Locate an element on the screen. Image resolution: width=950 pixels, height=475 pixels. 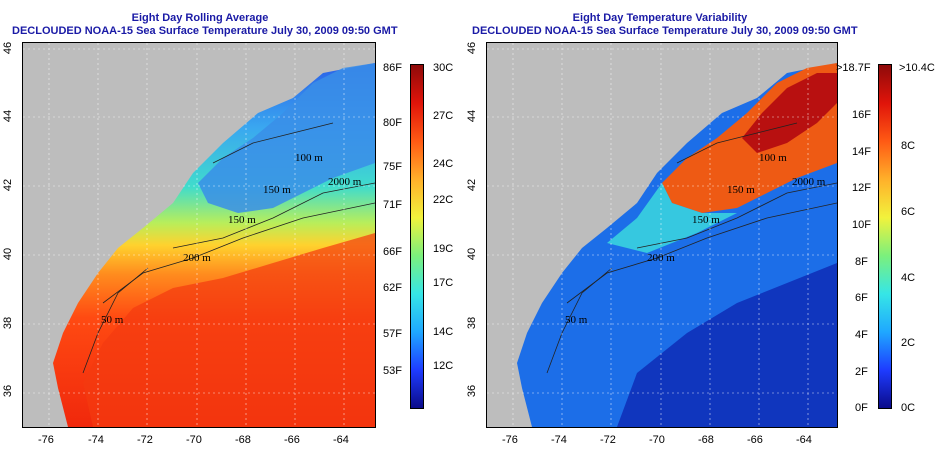
left-cb-c-label: 17C is located at coordinates (443, 283).